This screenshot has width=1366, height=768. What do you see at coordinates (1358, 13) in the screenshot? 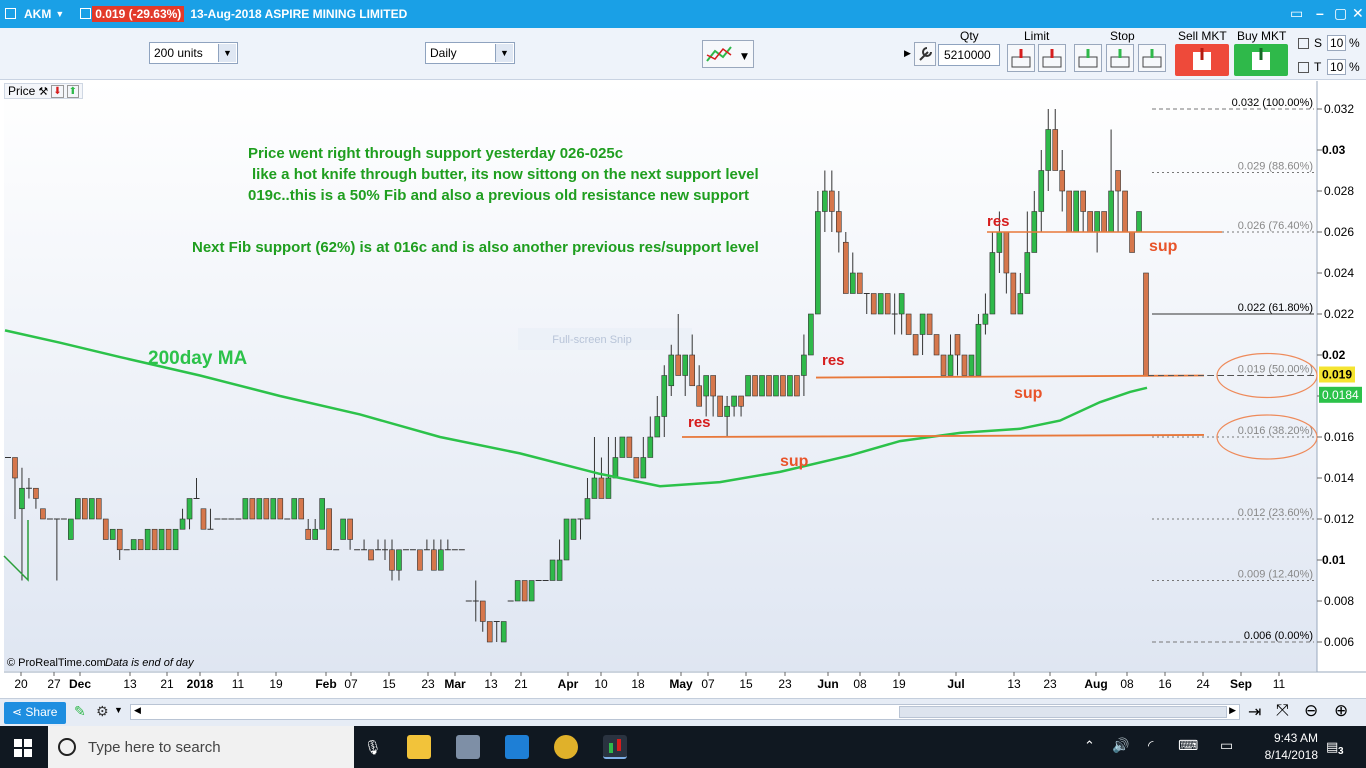
I see `close-icon: ✕` at bounding box center [1358, 13].